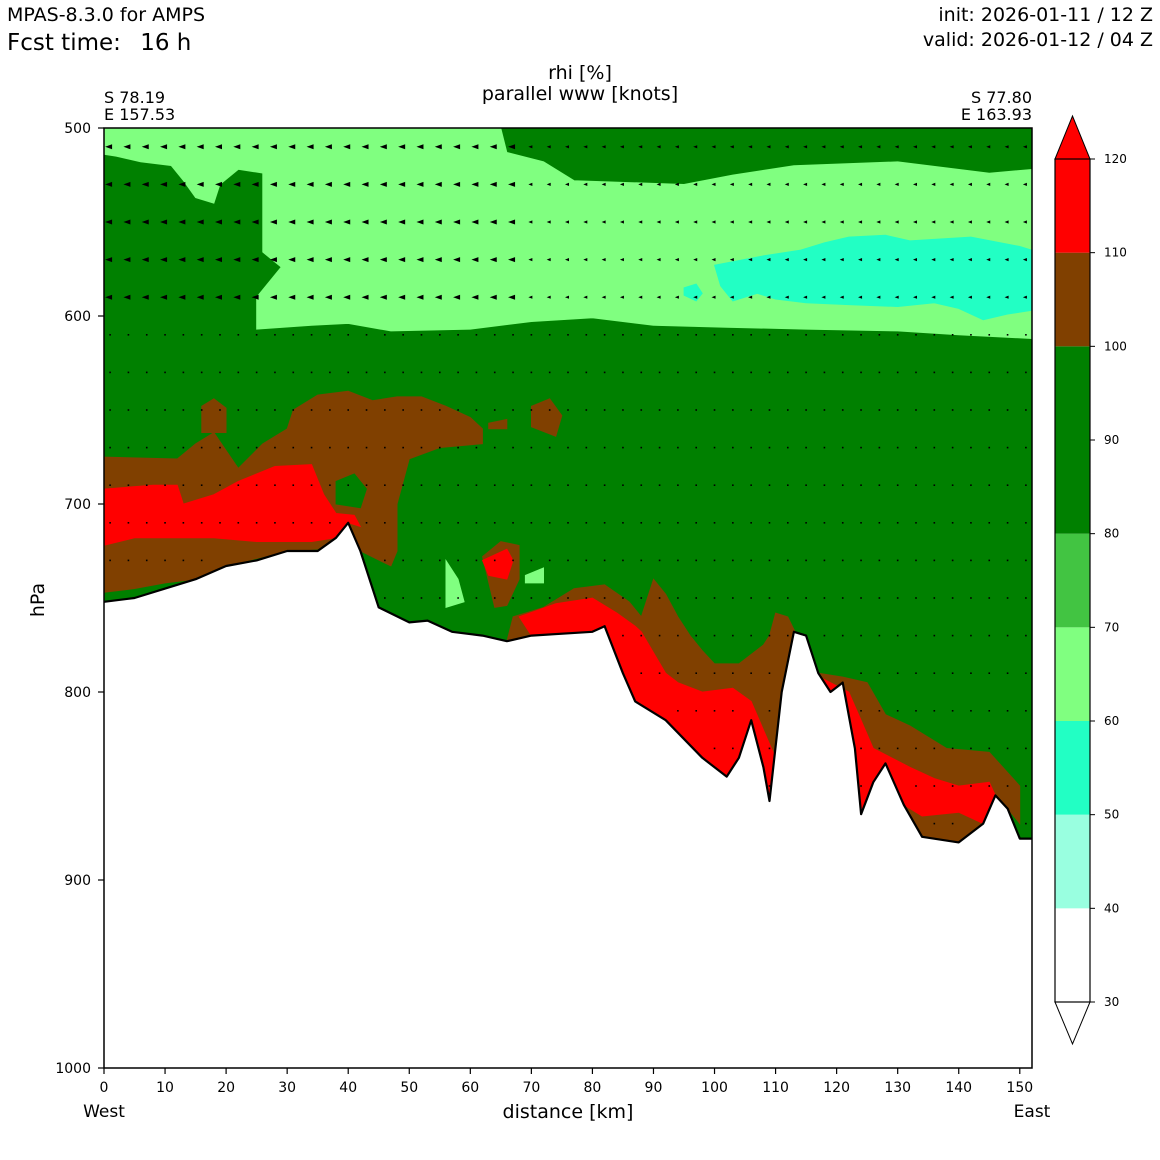 The height and width of the screenshot is (1160, 1160). What do you see at coordinates (1111, 534) in the screenshot?
I see `colorbar-tick-label: 80` at bounding box center [1111, 534].